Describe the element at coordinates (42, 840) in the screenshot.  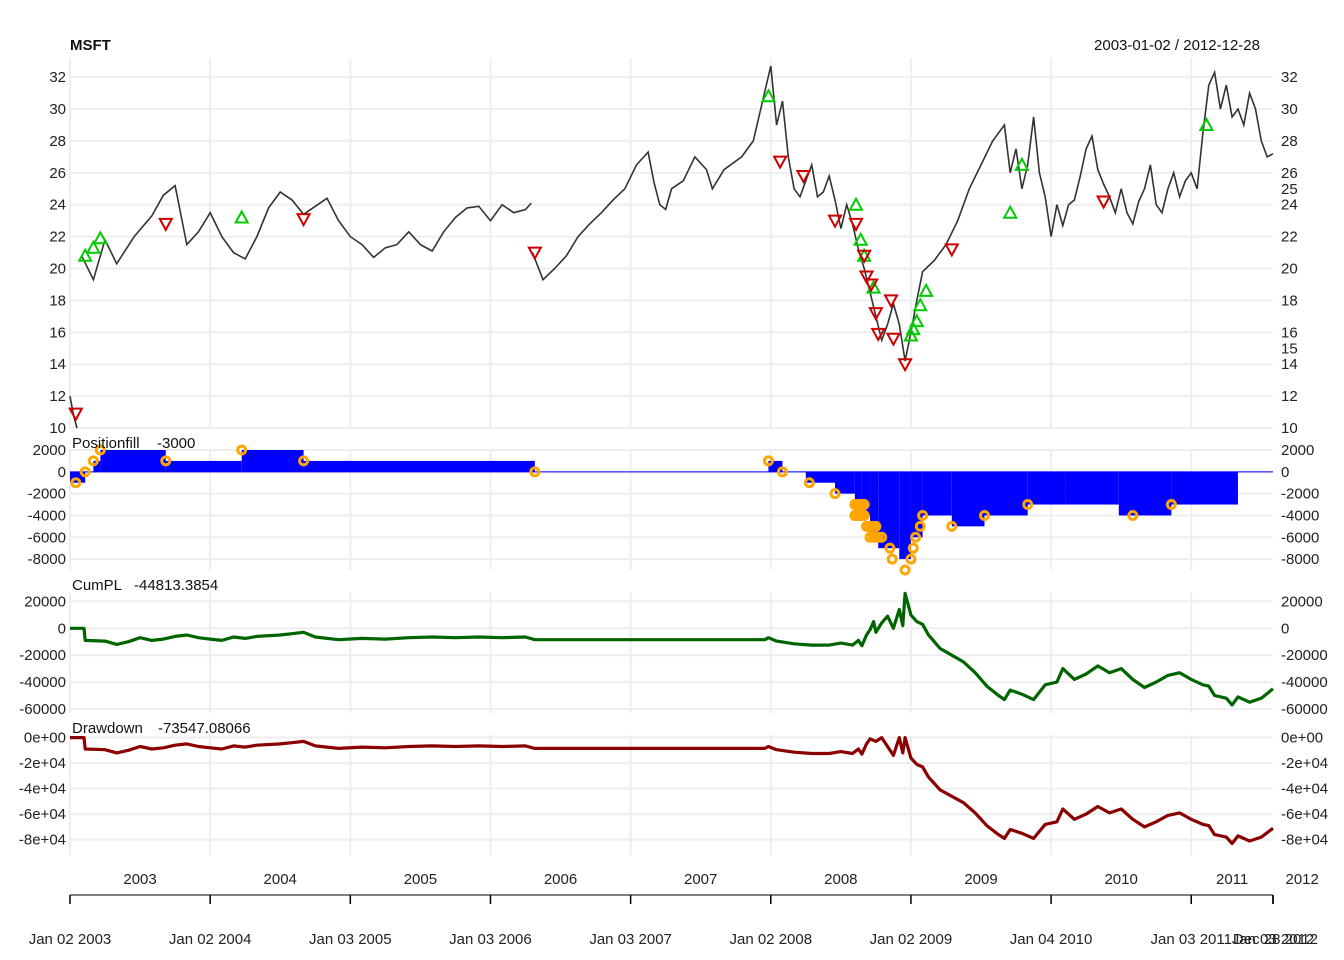
I see `y-tick-label-left: -8e+04` at that location.